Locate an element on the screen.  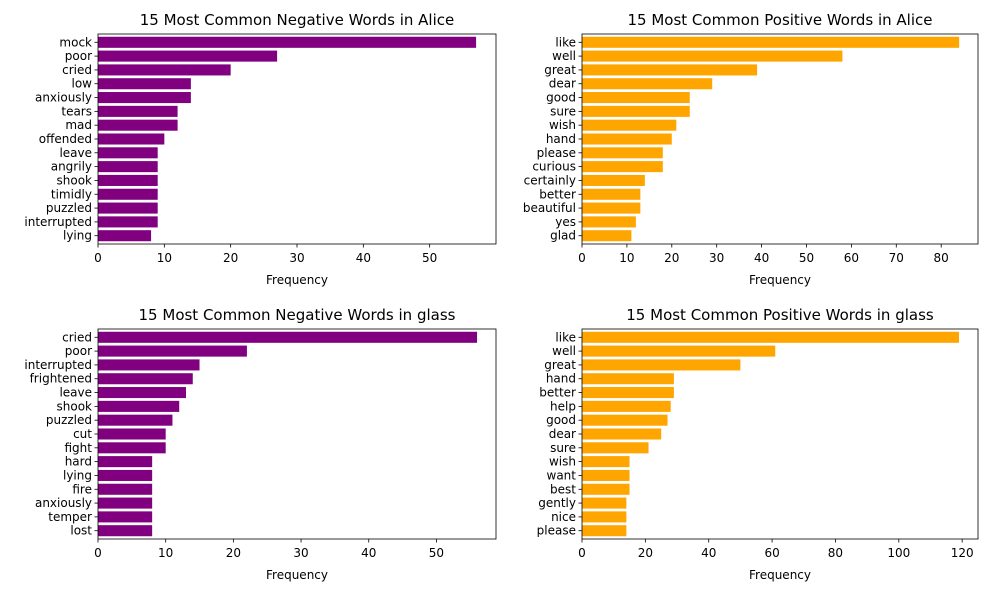
y-tick-label: interrupted is located at coordinates (58, 365).